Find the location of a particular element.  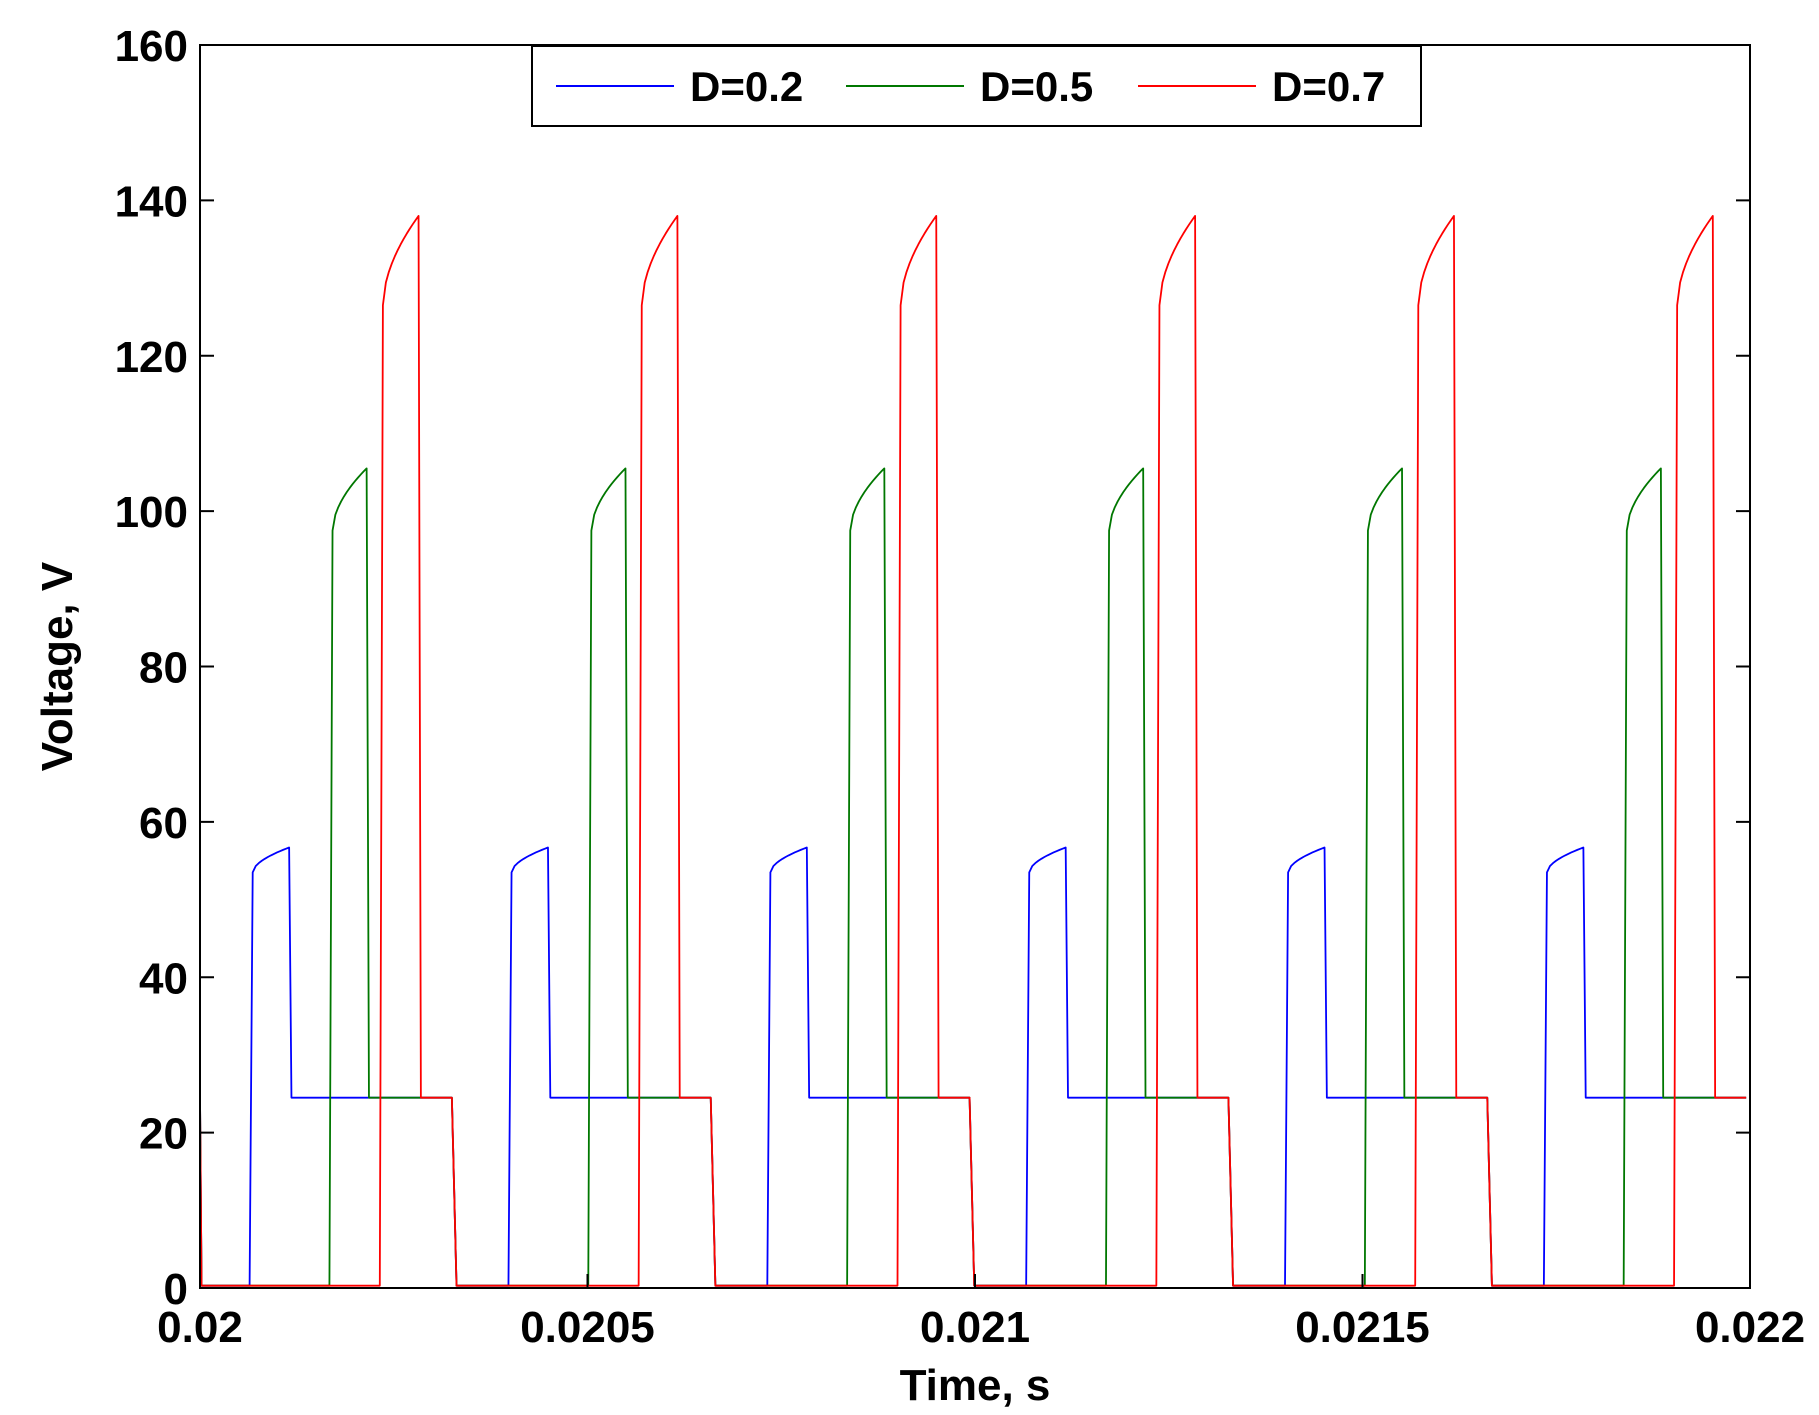

y-tick-label: 80 is located at coordinates (163, 668).